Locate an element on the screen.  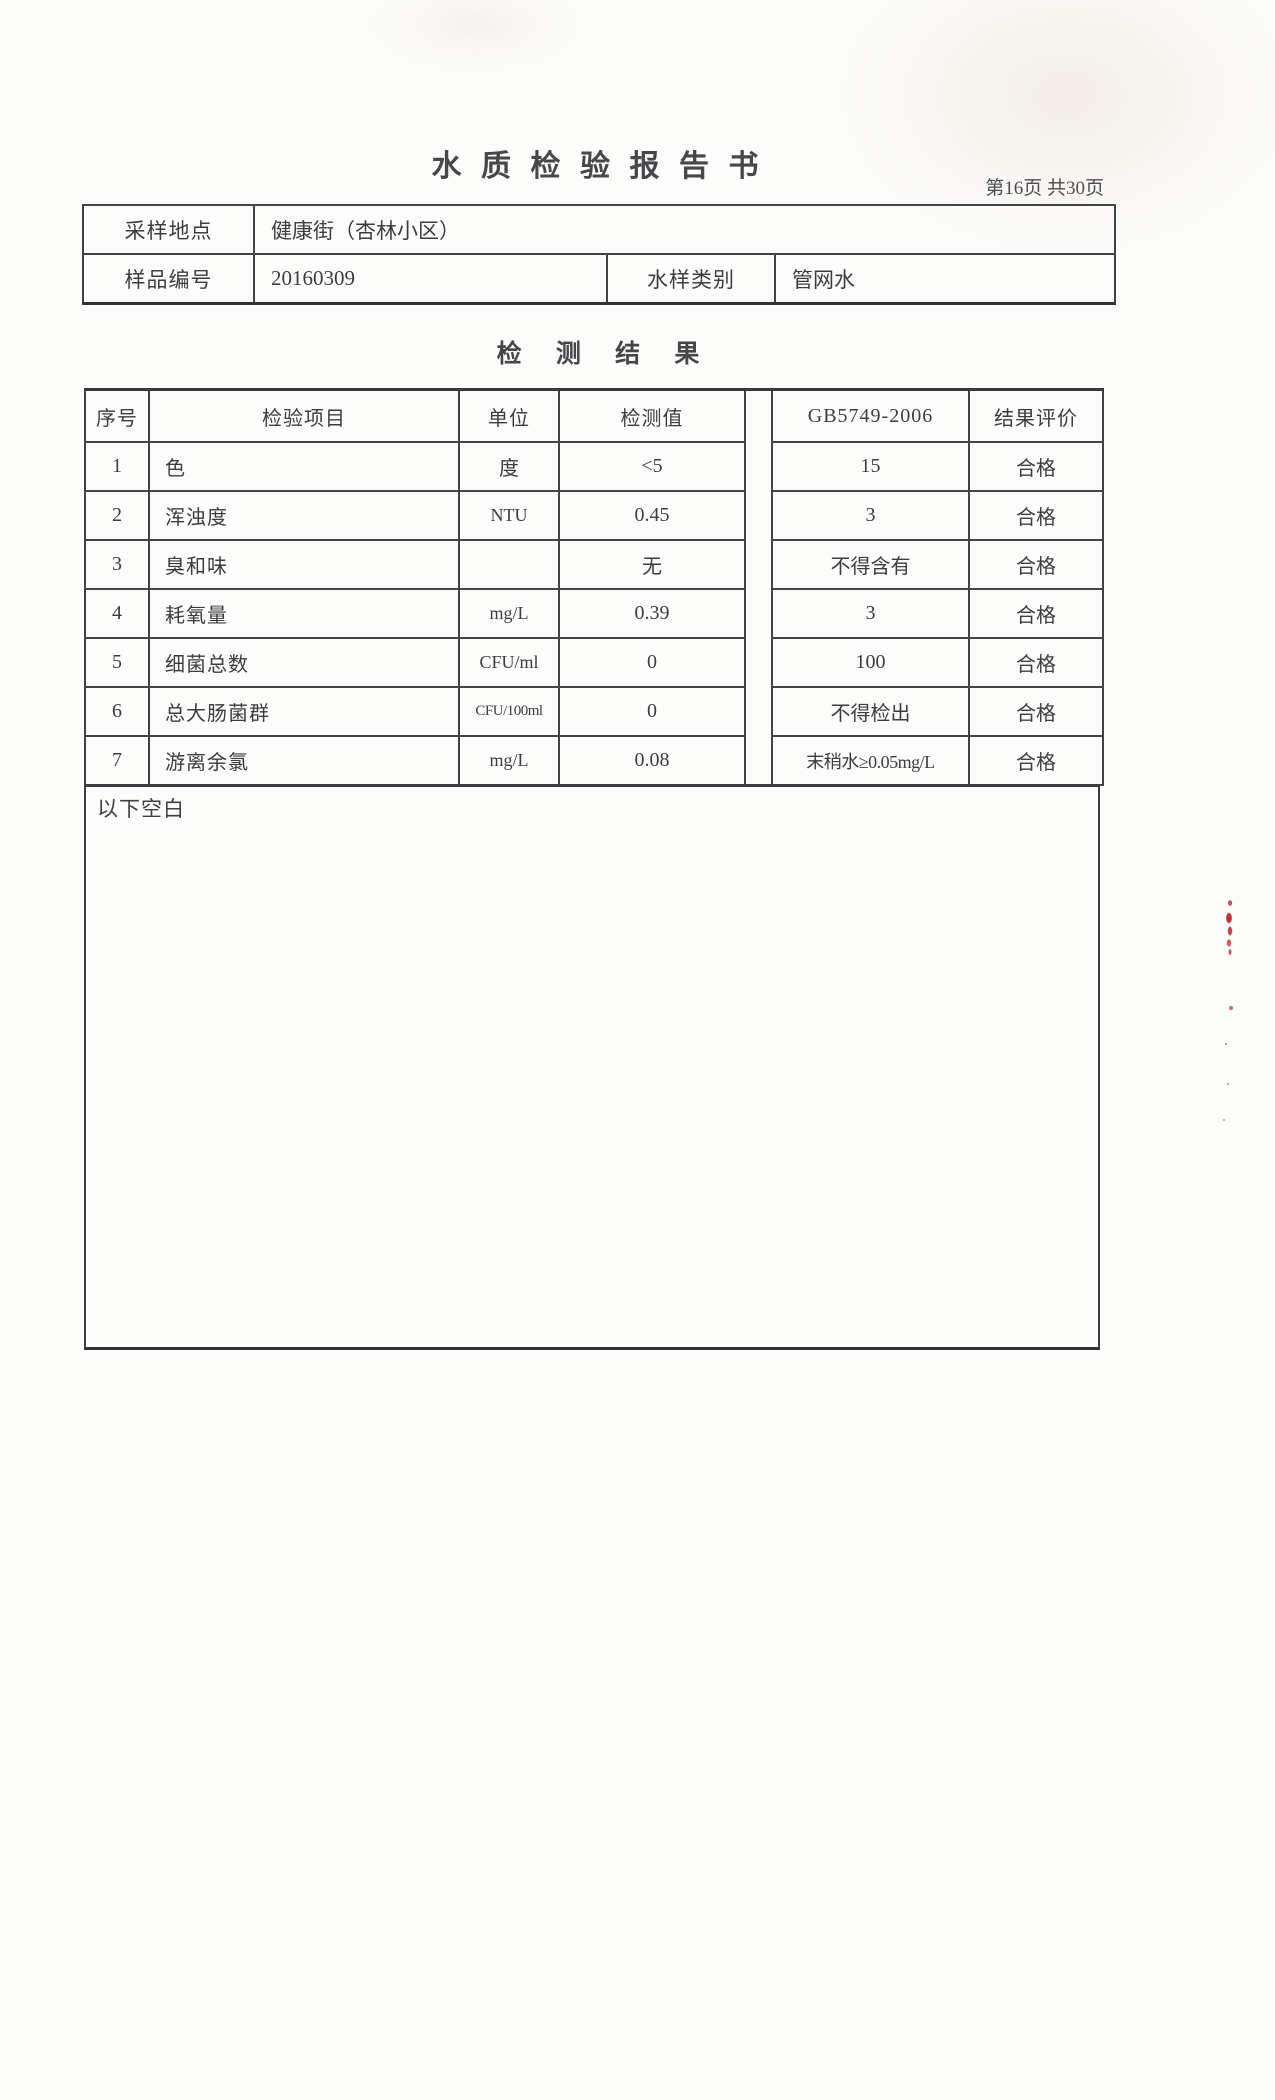
row-unit: CFU/ml is located at coordinates (509, 662).